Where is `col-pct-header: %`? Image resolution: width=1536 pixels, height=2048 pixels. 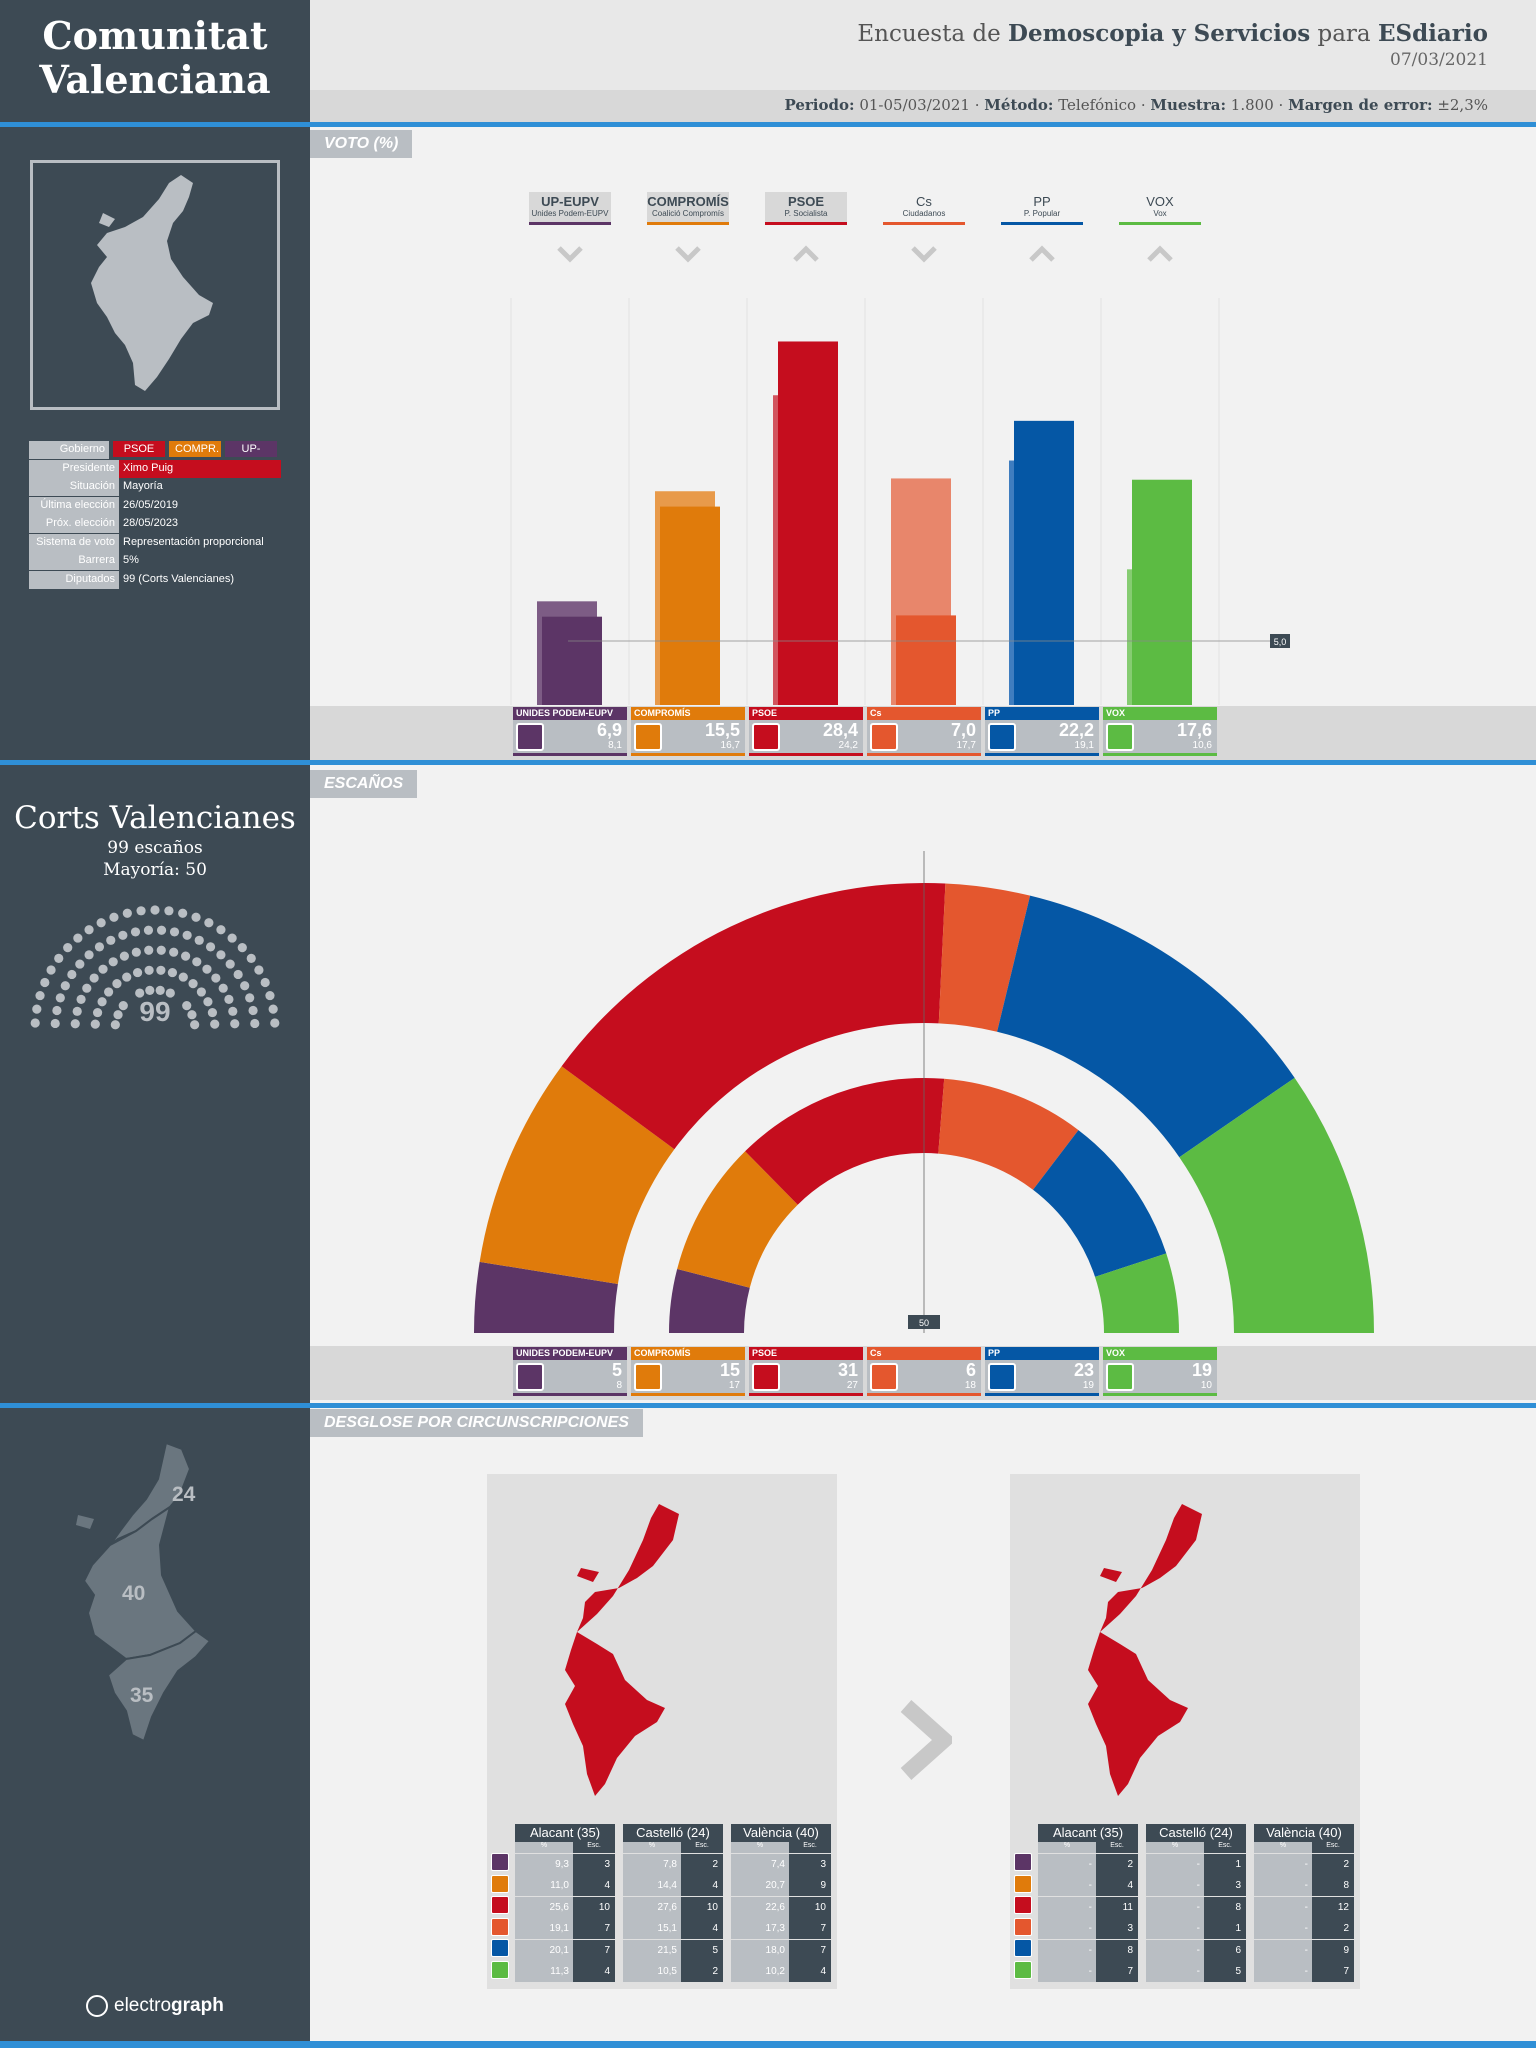
col-pct-header: % is located at coordinates (652, 1847).